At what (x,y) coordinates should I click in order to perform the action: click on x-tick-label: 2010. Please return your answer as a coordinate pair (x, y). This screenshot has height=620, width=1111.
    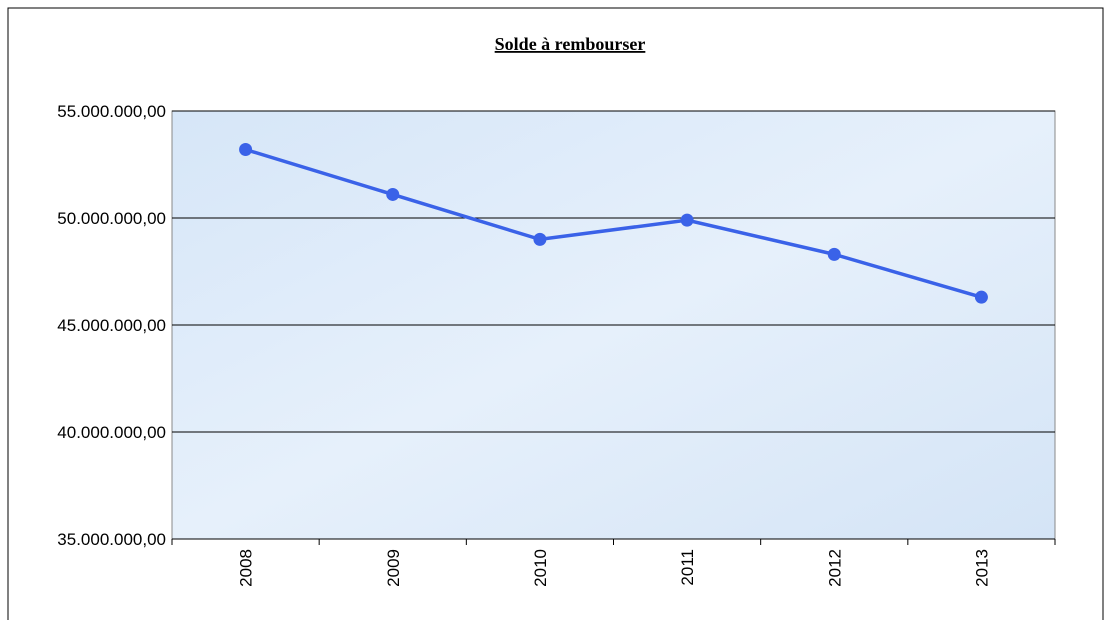
    Looking at the image, I should click on (540, 568).